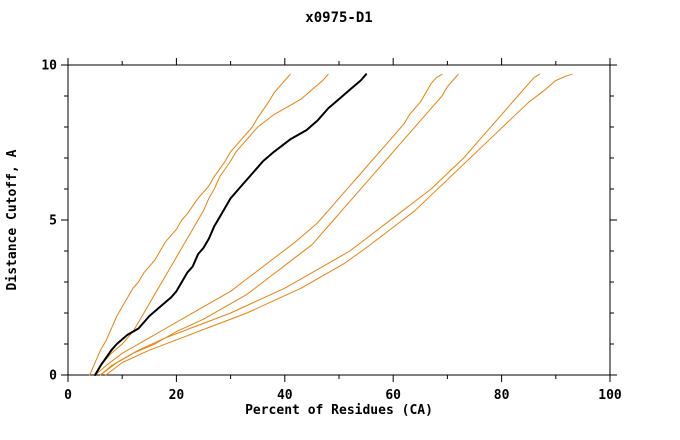 This screenshot has height=440, width=680. Describe the element at coordinates (177, 395) in the screenshot. I see `x-tick-label: 20` at that location.